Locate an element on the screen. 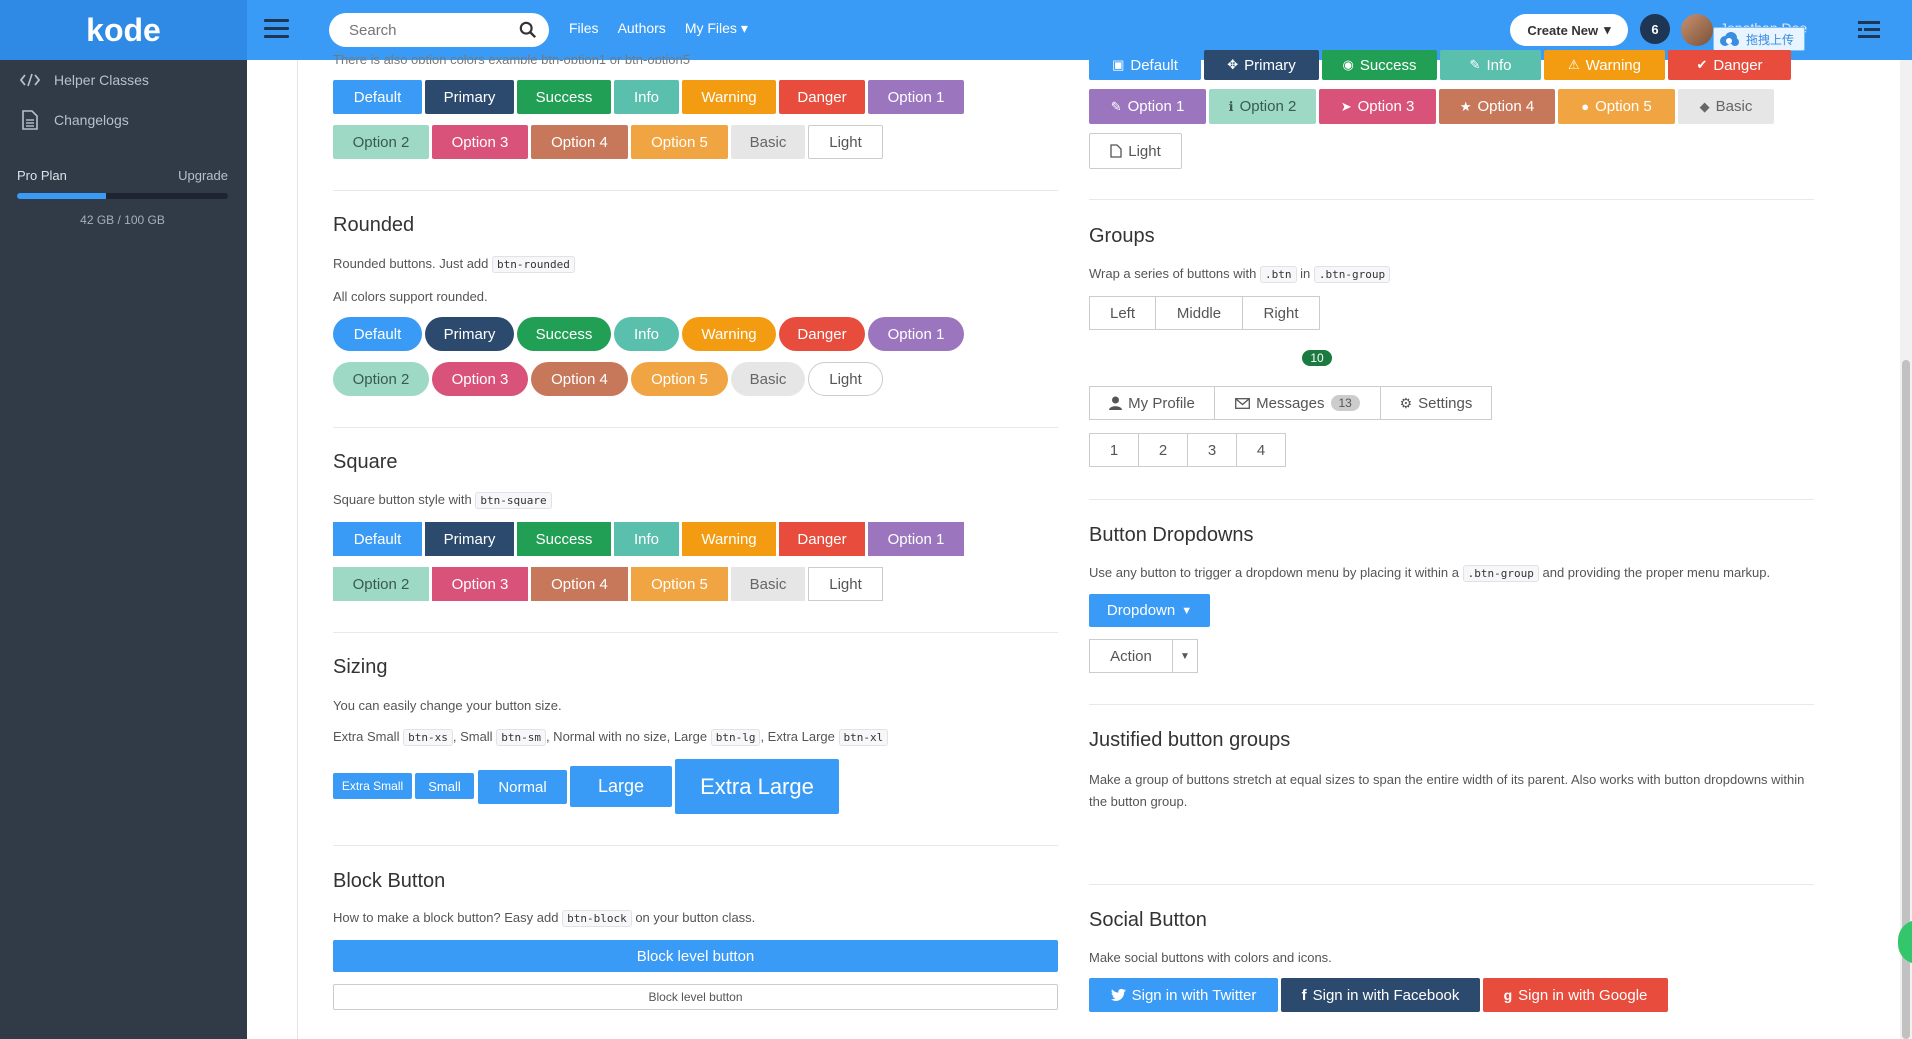  icon-button-primary: ✥ Primary is located at coordinates (1261, 65).